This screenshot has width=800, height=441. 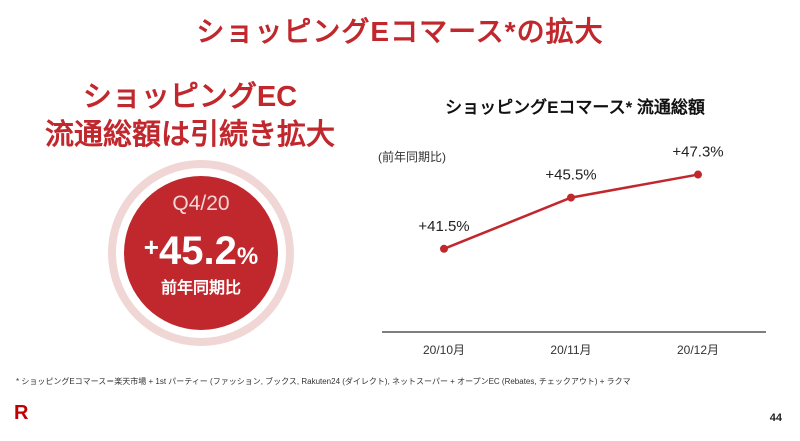 I want to click on badge-period: Q4/20, so click(x=201, y=203).